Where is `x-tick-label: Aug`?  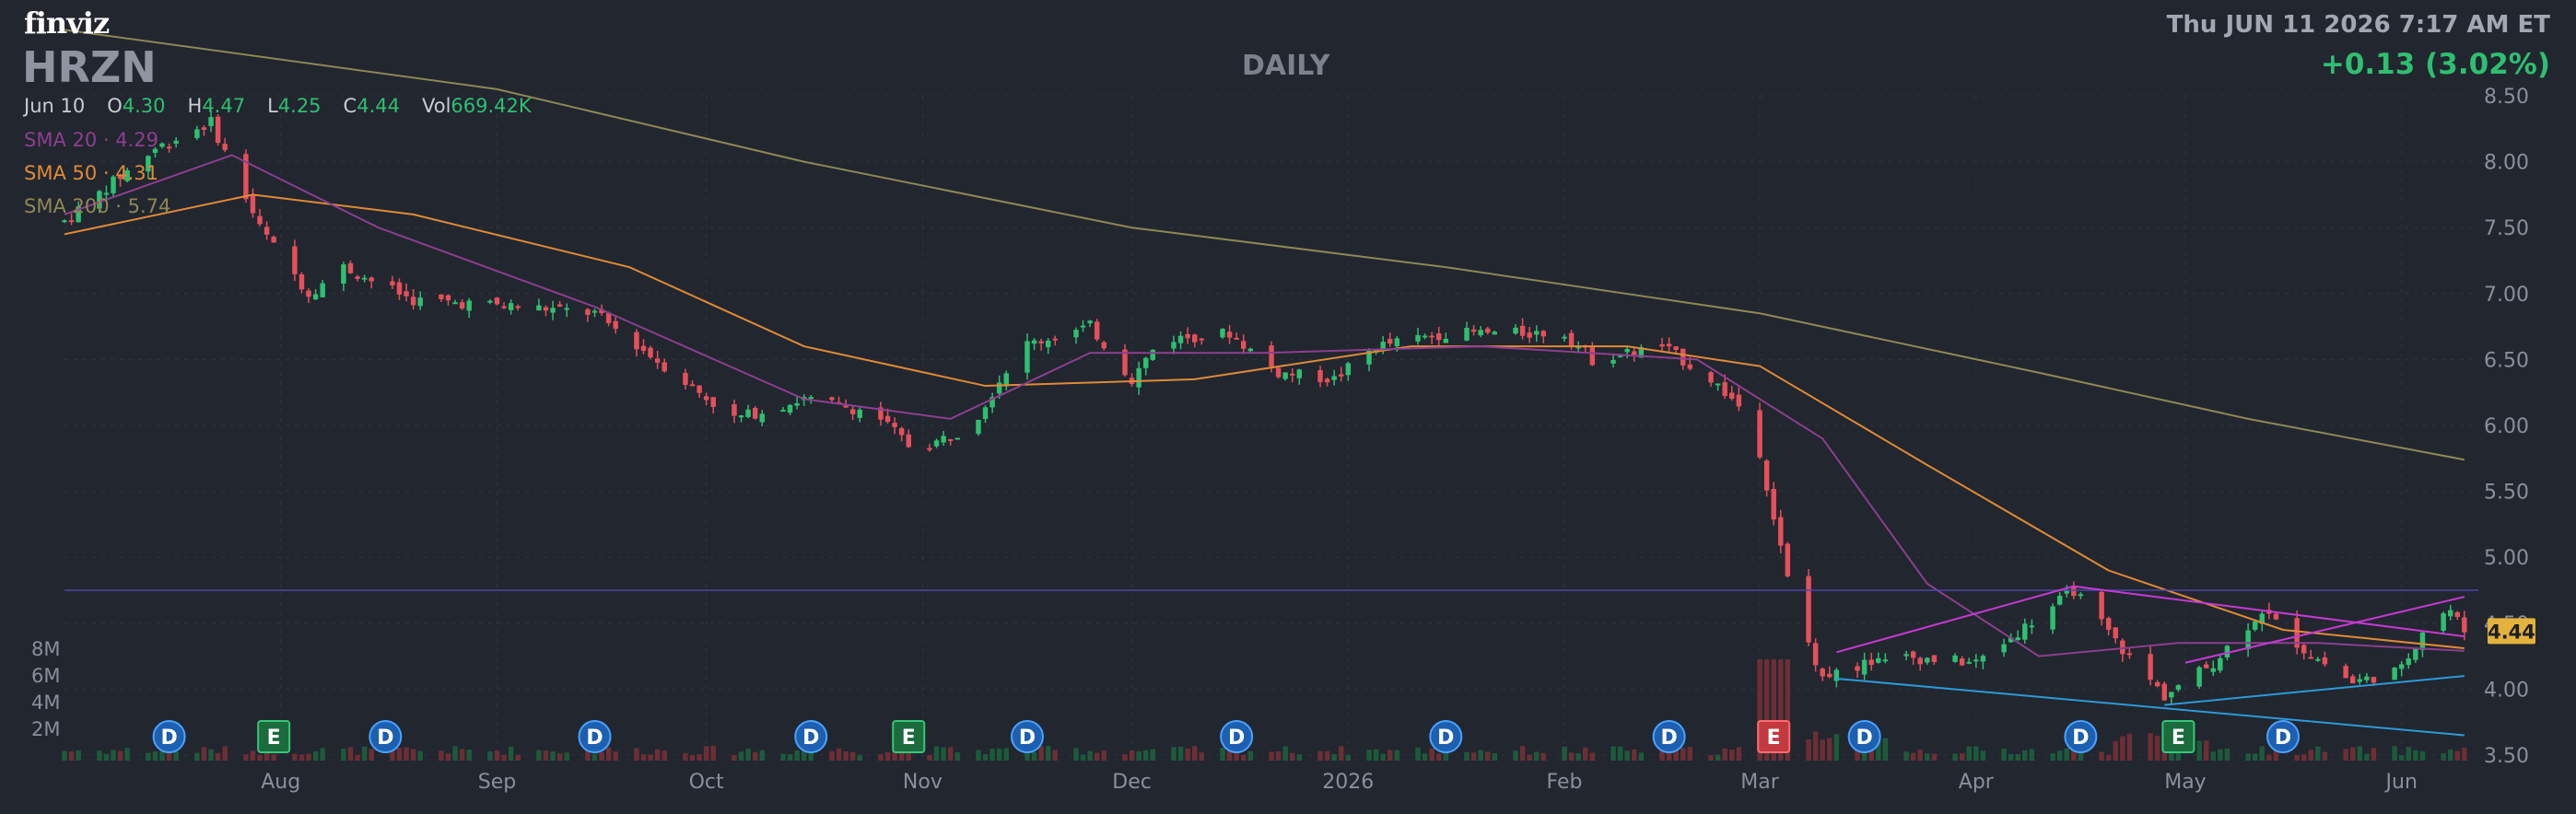 x-tick-label: Aug is located at coordinates (280, 782).